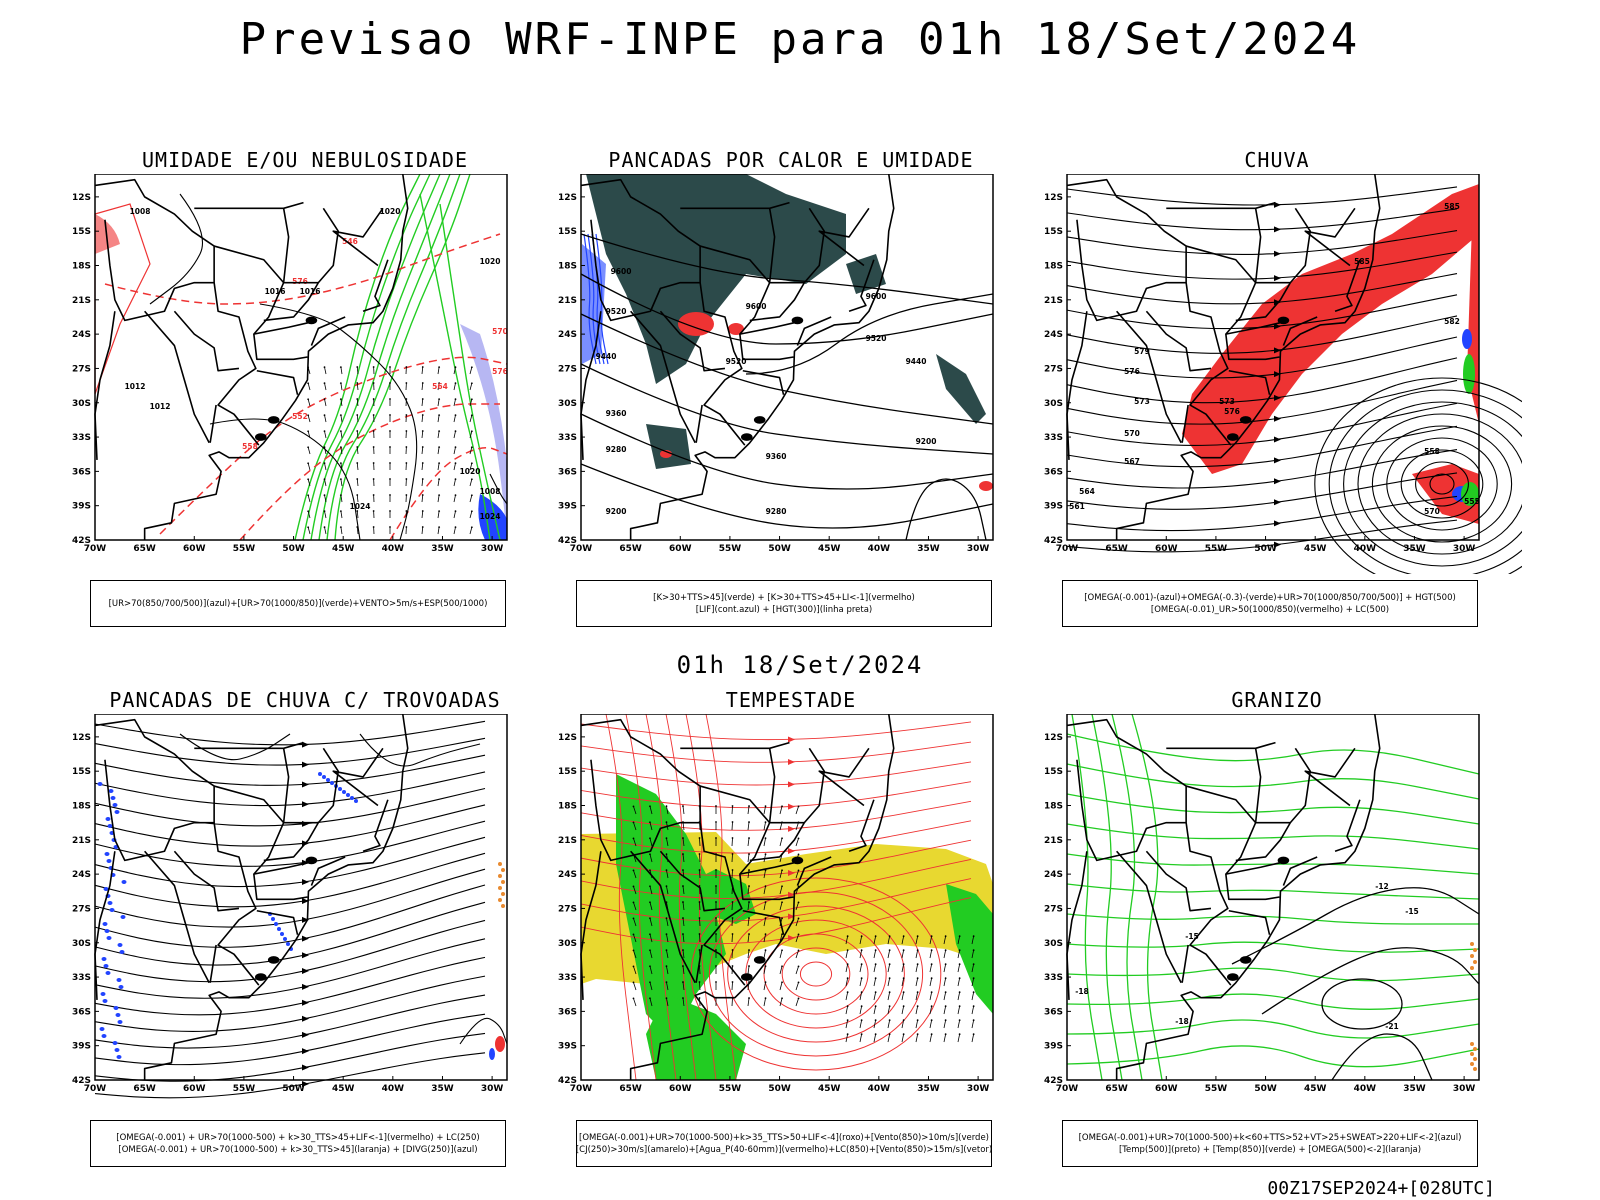 This screenshot has height=1200, width=1600. I want to click on instability-teal-area, so click(716, 279).